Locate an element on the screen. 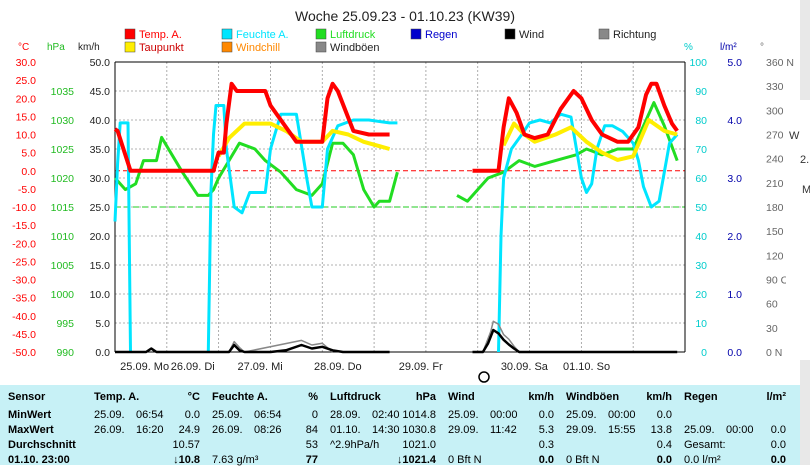 This screenshot has height=466, width=810. tick-label-deg: 150 is located at coordinates (775, 232).